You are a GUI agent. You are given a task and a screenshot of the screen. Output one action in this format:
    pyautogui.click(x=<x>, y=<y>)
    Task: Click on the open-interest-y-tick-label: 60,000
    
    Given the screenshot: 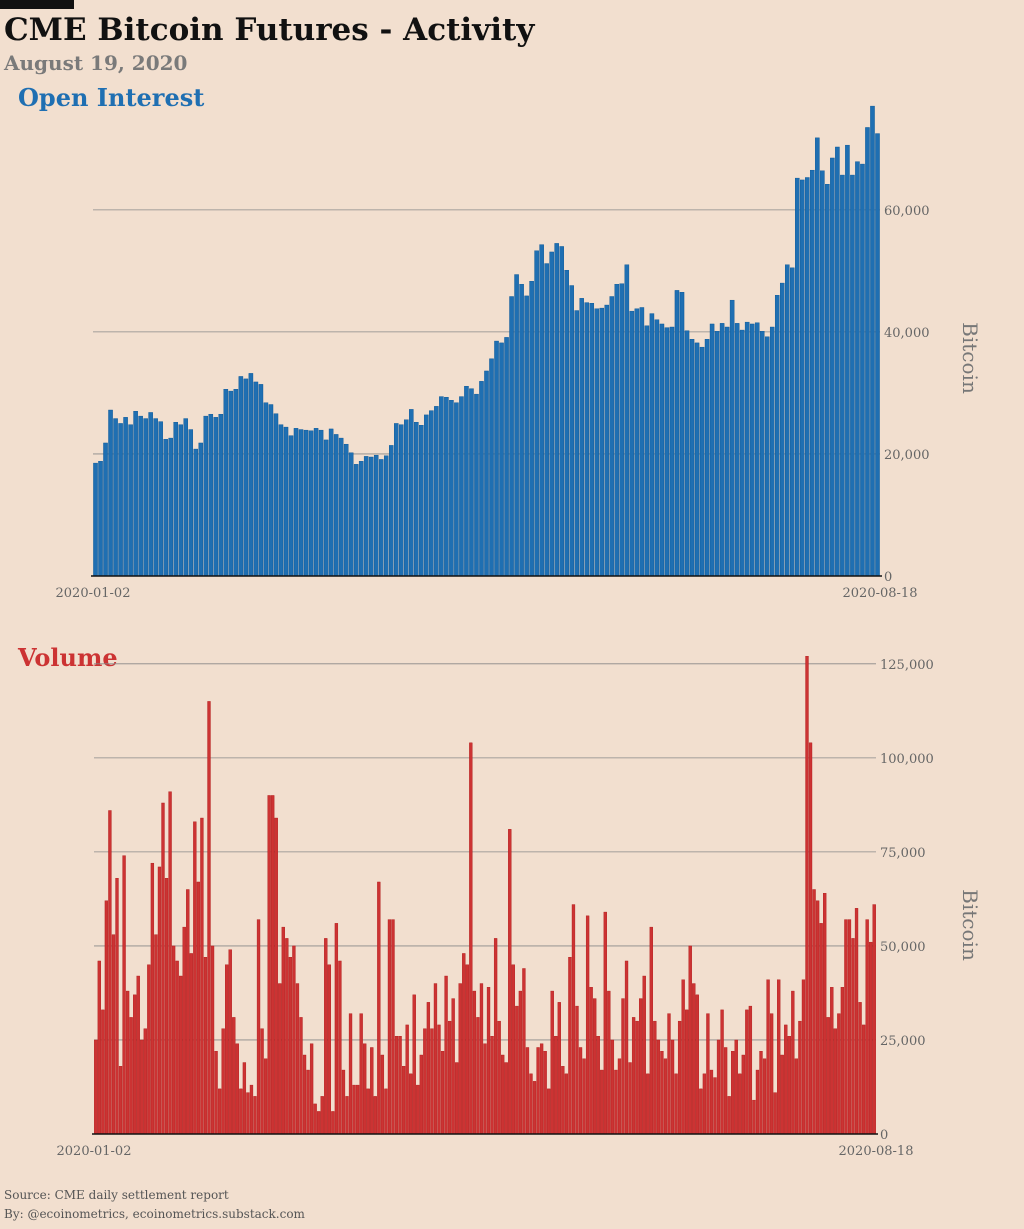 What is the action you would take?
    pyautogui.click(x=907, y=211)
    